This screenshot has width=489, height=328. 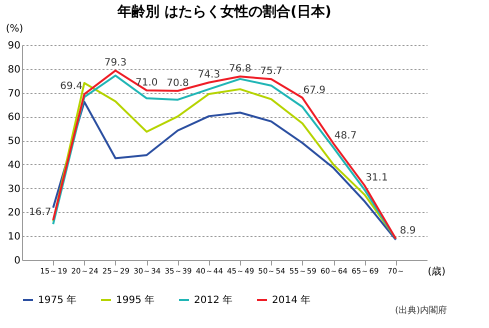 I want to click on data-label: 8.9, so click(x=408, y=231).